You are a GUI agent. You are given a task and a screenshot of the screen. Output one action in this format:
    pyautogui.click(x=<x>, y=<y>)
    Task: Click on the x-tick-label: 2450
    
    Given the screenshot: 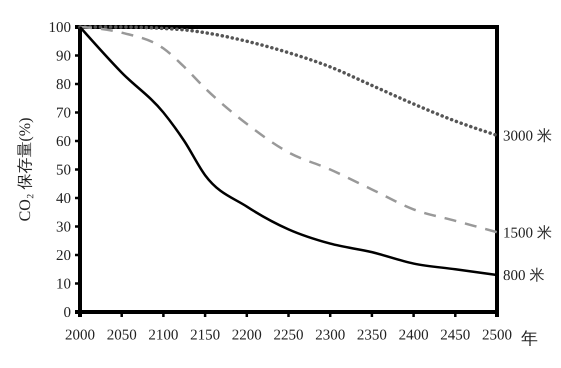 What is the action you would take?
    pyautogui.click(x=455, y=336)
    